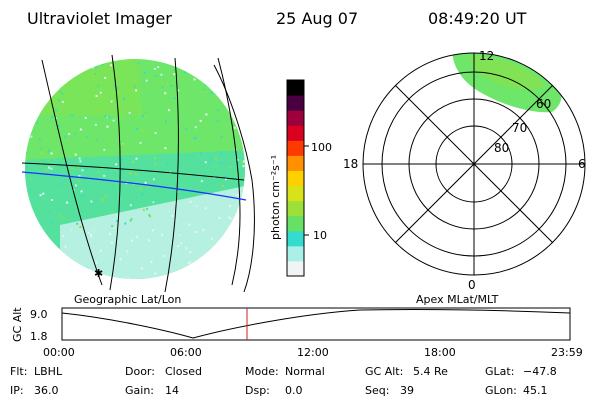 The width and height of the screenshot is (600, 400). I want to click on door-value: Closed, so click(183, 371).